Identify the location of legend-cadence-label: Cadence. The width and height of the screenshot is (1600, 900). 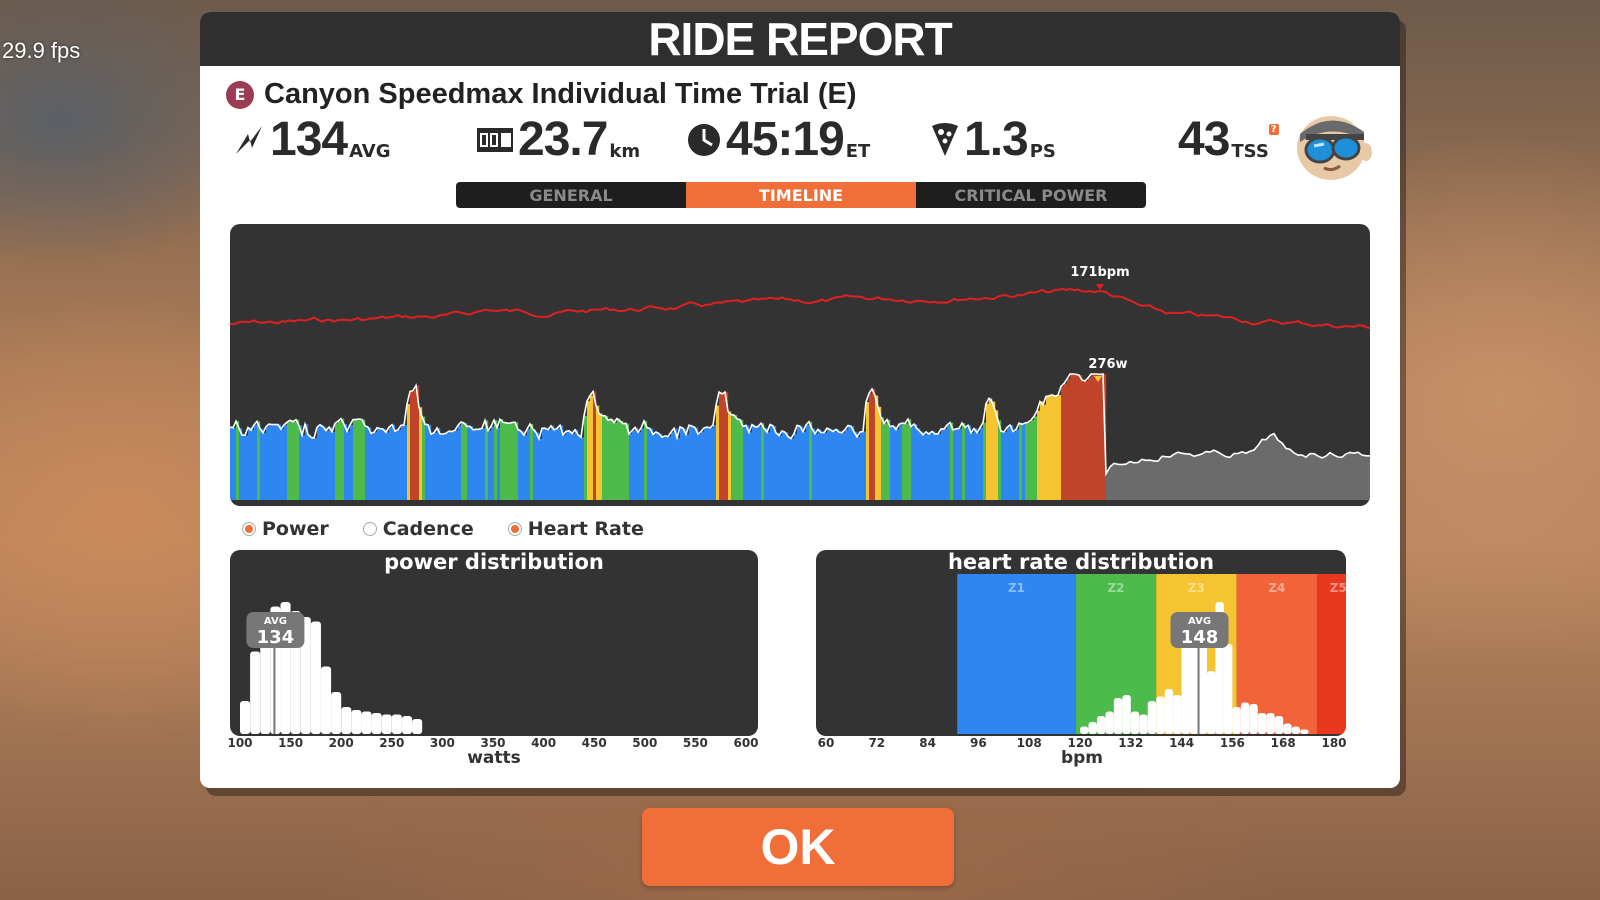
(428, 529).